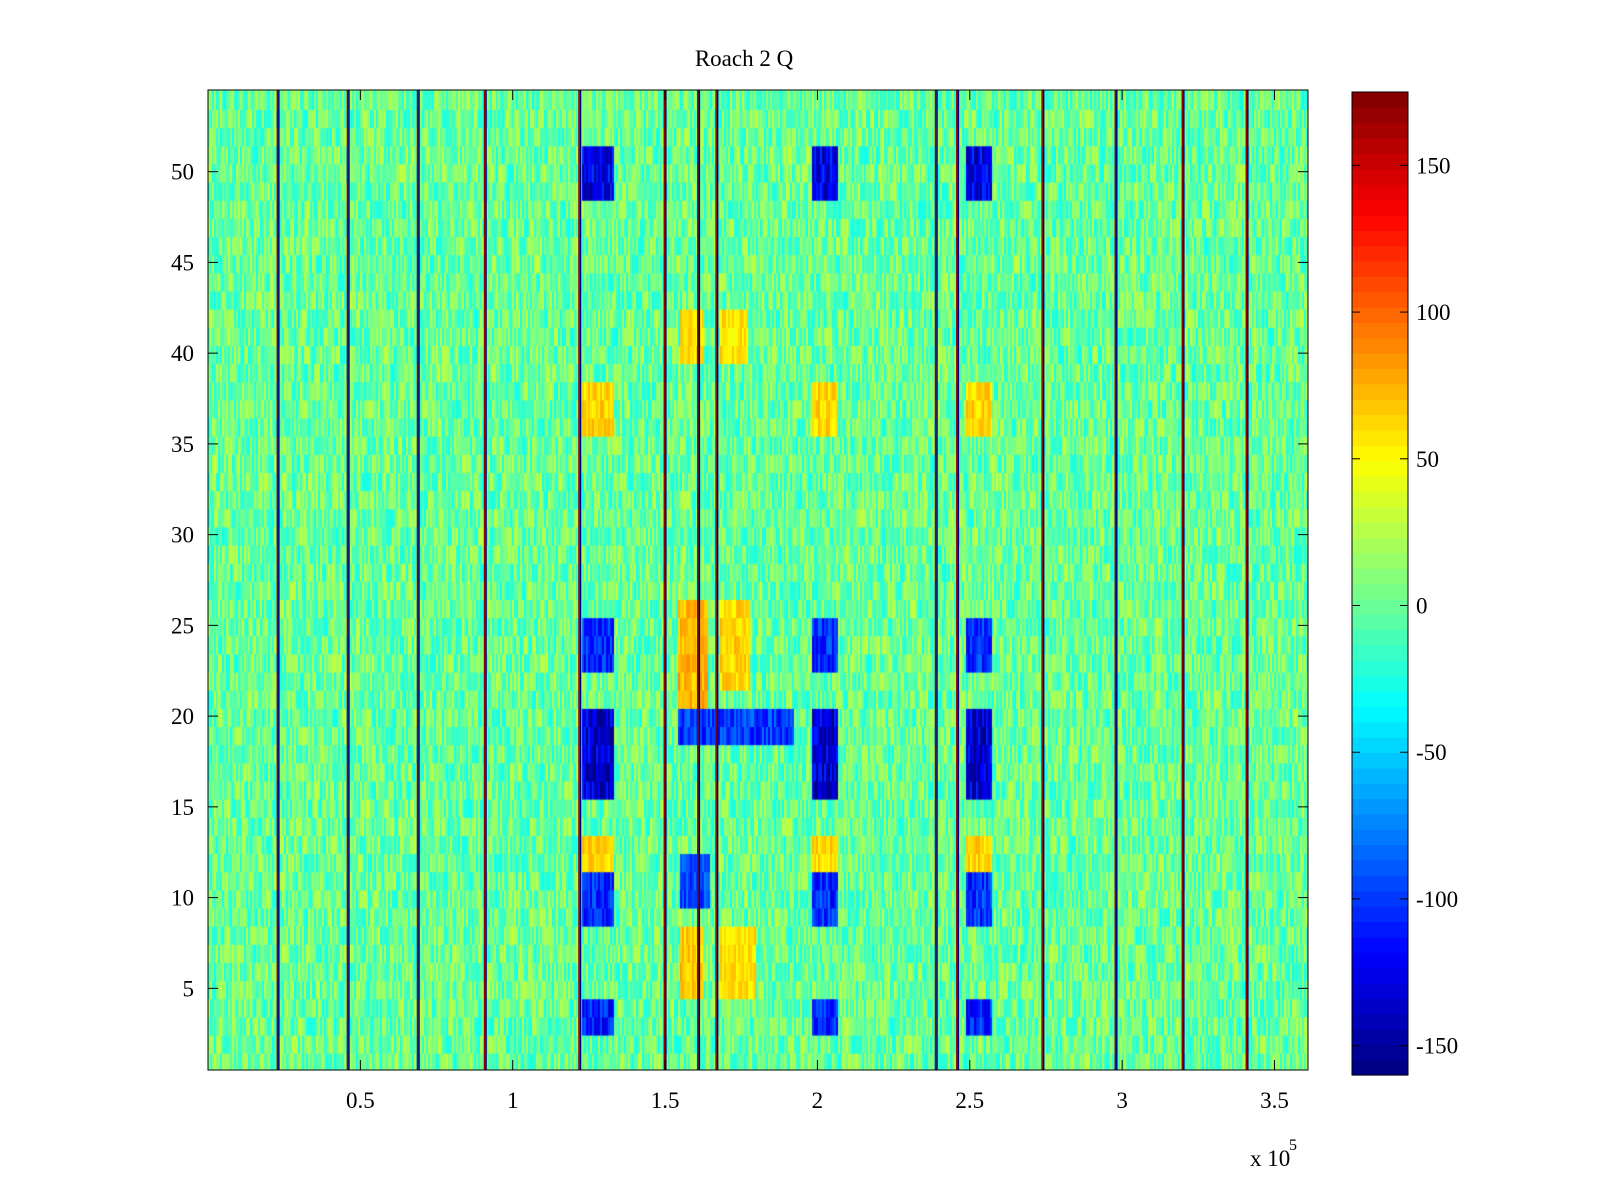 This screenshot has height=1200, width=1600. What do you see at coordinates (1437, 899) in the screenshot?
I see `colorbar-tick-label: -100` at bounding box center [1437, 899].